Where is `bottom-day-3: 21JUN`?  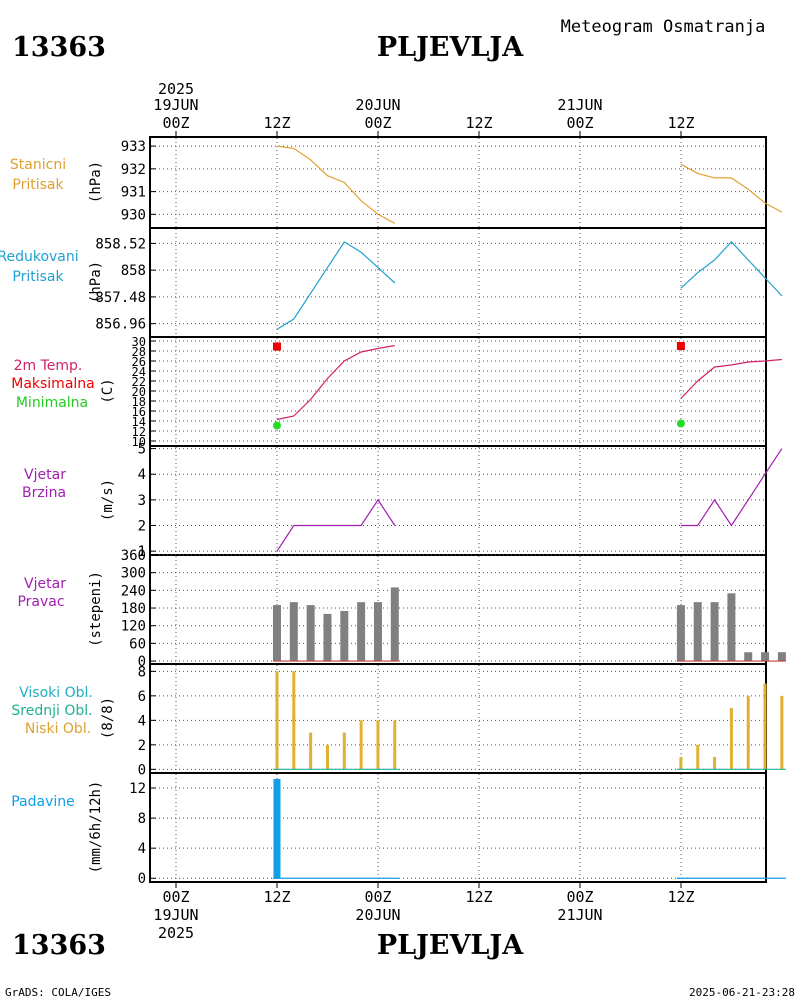 bottom-day-3: 21JUN is located at coordinates (579, 915).